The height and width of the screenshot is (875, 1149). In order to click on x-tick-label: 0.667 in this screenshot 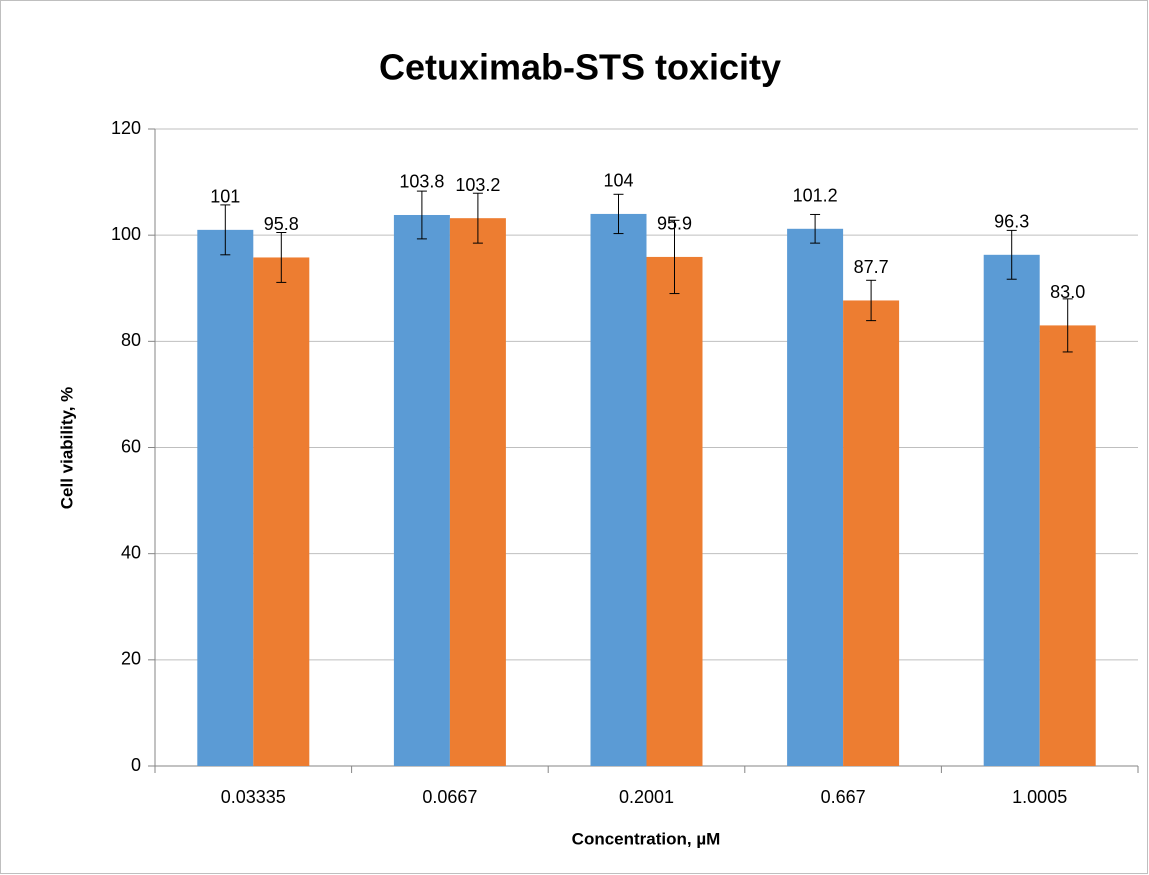, I will do `click(843, 797)`.